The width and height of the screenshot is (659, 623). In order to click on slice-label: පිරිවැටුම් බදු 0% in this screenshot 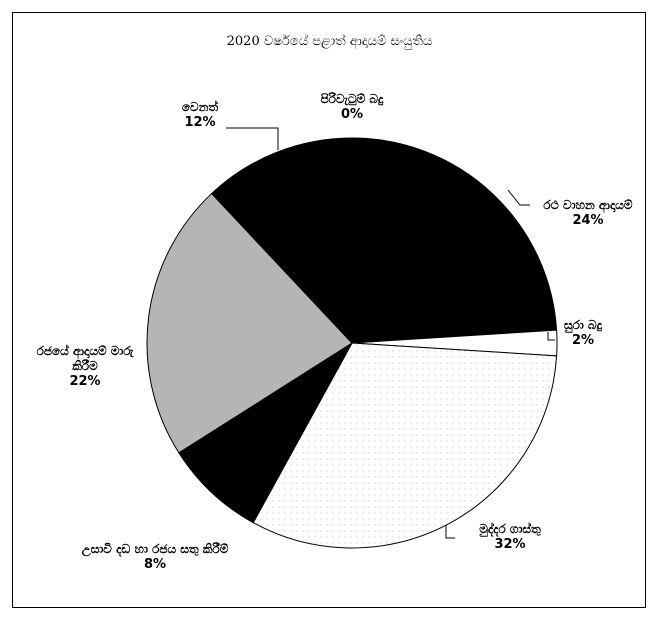, I will do `click(352, 107)`.